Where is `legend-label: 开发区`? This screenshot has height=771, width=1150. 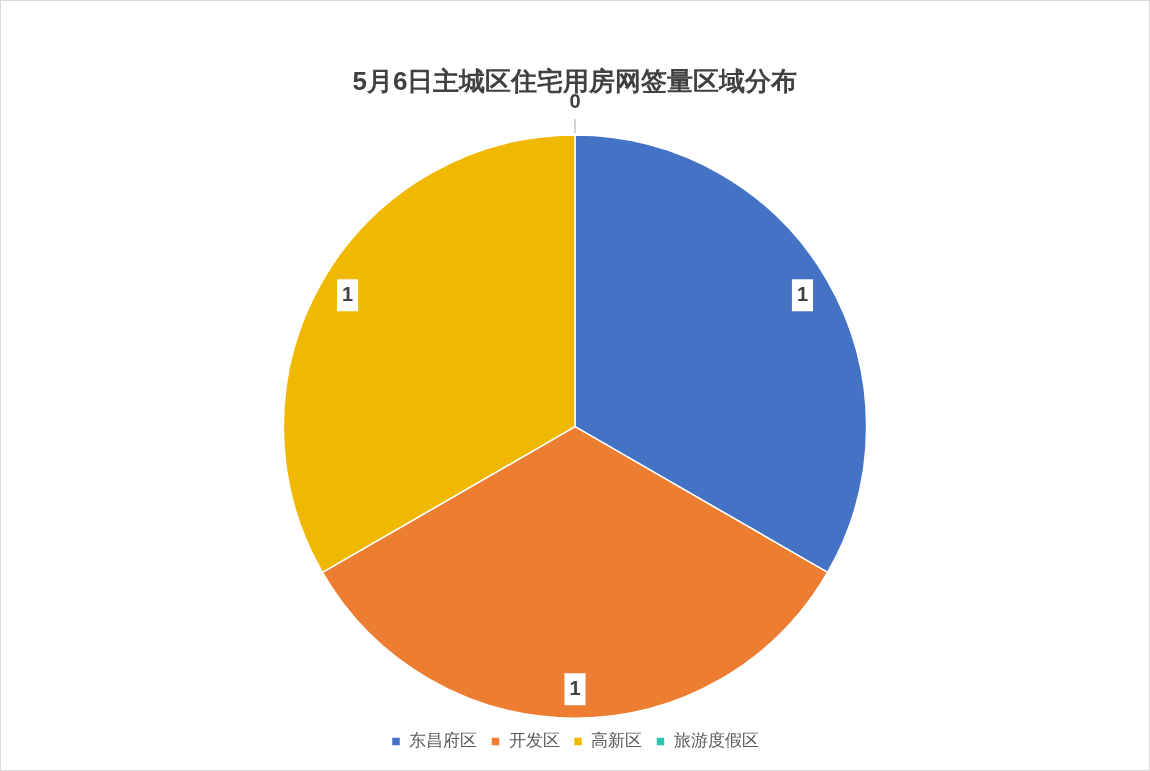 legend-label: 开发区 is located at coordinates (534, 741).